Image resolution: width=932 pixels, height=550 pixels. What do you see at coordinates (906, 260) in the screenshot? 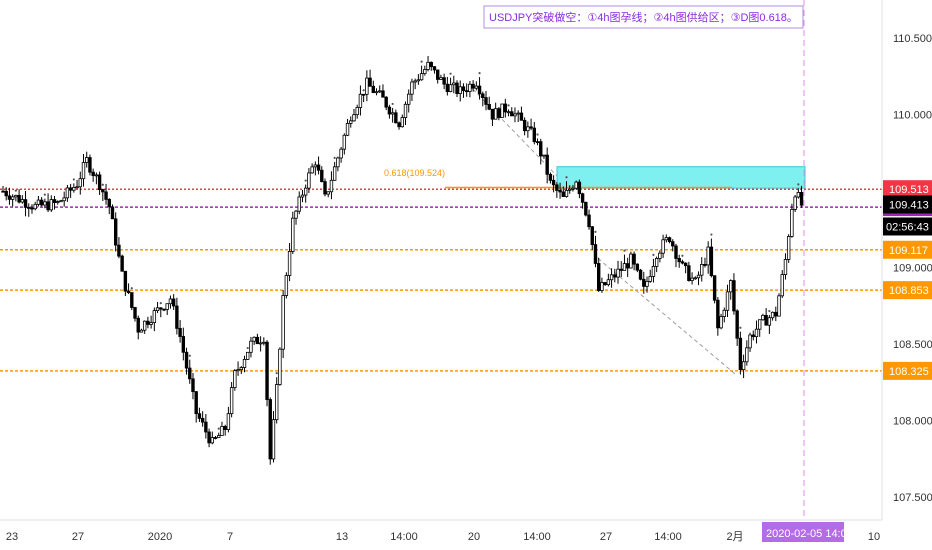
I see `price-axis` at bounding box center [906, 260].